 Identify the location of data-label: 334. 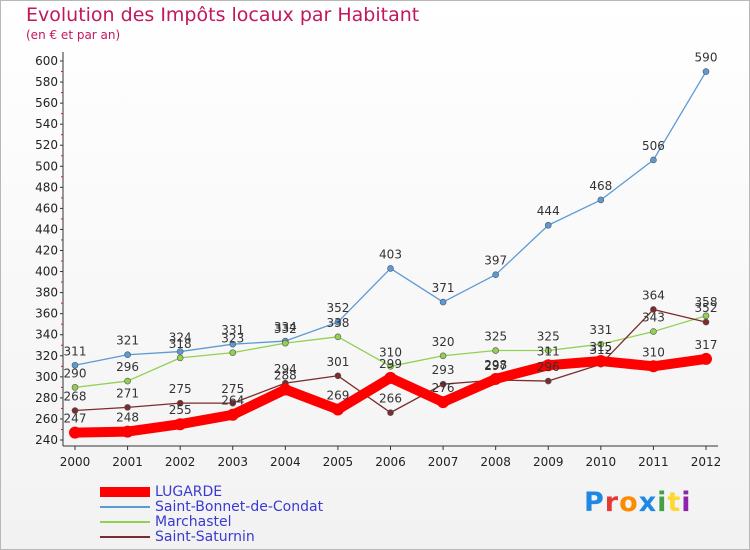
(285, 327).